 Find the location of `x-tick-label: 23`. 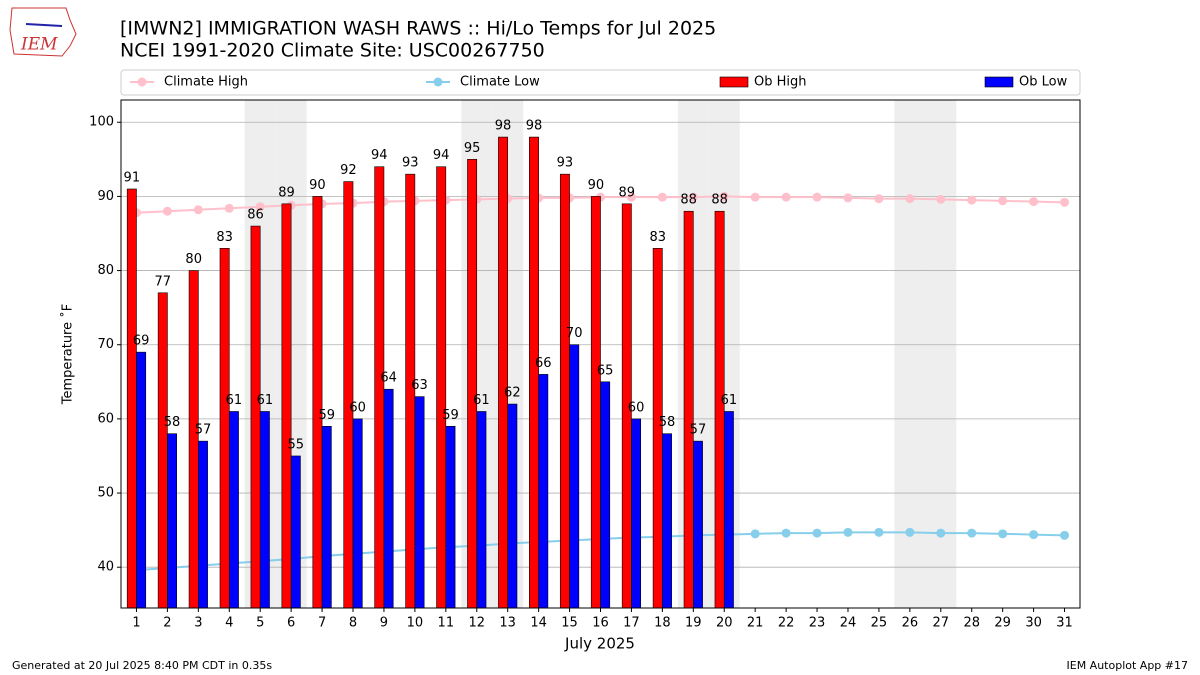

x-tick-label: 23 is located at coordinates (817, 623).